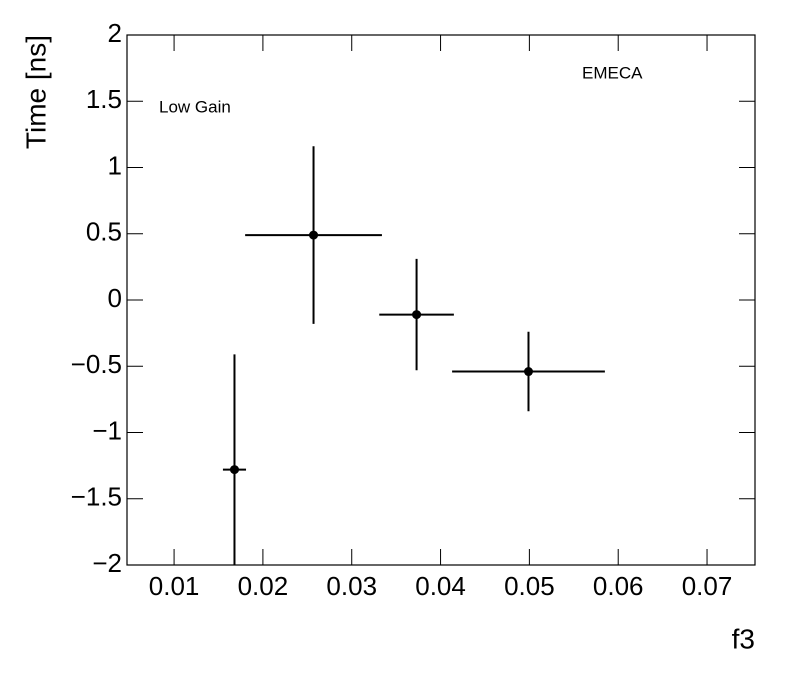  Describe the element at coordinates (612, 72) in the screenshot. I see `annotation: EMECA` at that location.